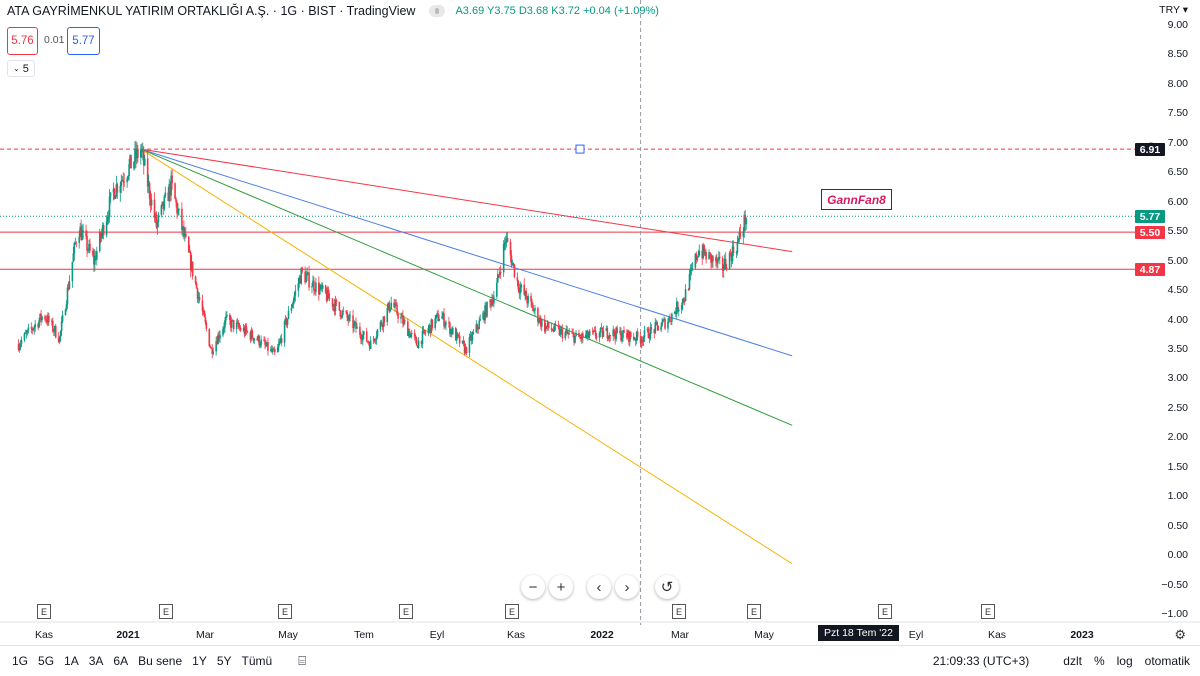  Describe the element at coordinates (96, 661) in the screenshot. I see `interval-button: 3A` at that location.